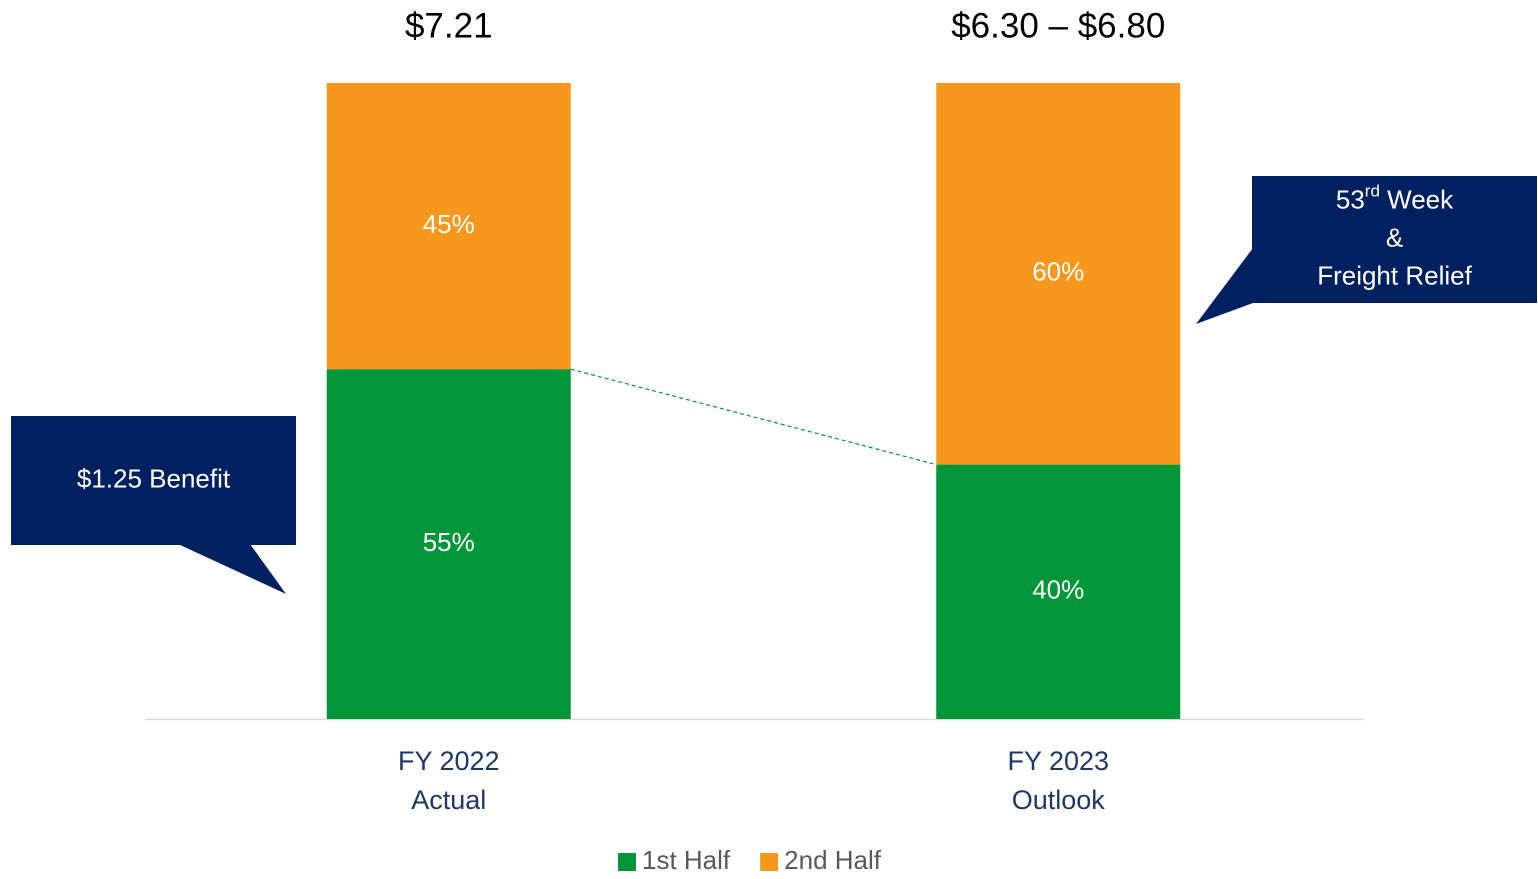  What do you see at coordinates (449, 761) in the screenshot?
I see `x-tick-label: FY 2022` at bounding box center [449, 761].